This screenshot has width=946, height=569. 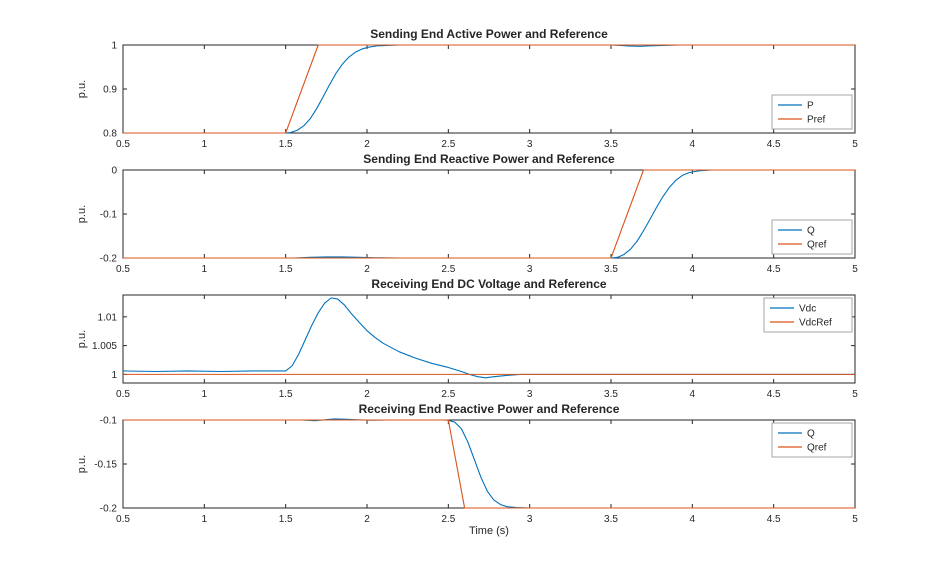 What do you see at coordinates (489, 34) in the screenshot?
I see `subplot-title: Sending End Active Power and Reference` at bounding box center [489, 34].